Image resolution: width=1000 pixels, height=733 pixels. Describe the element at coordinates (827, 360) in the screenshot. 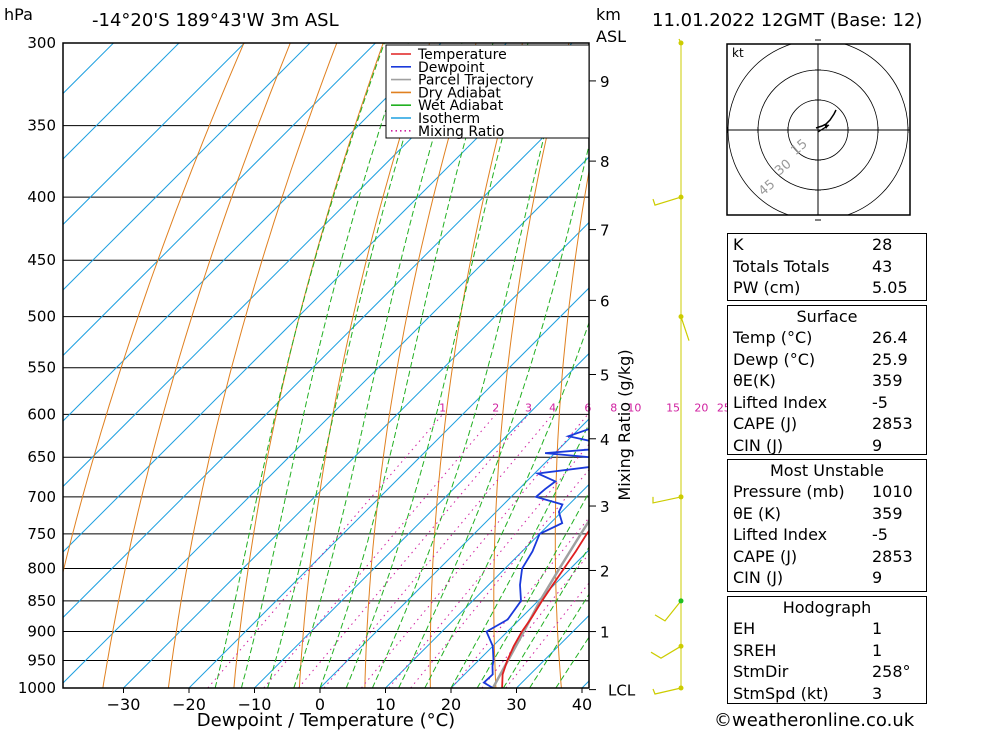

I see `surface-row: Dewp (°C) 25.9` at that location.